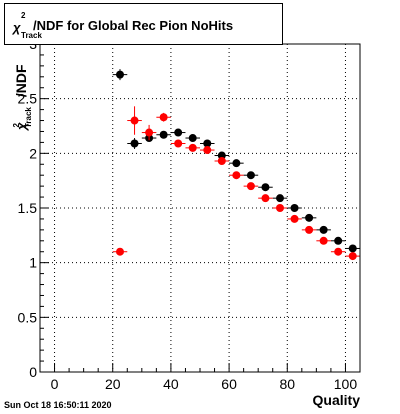 The image size is (400, 414). I want to click on x-tick-label: 0, so click(55, 384).